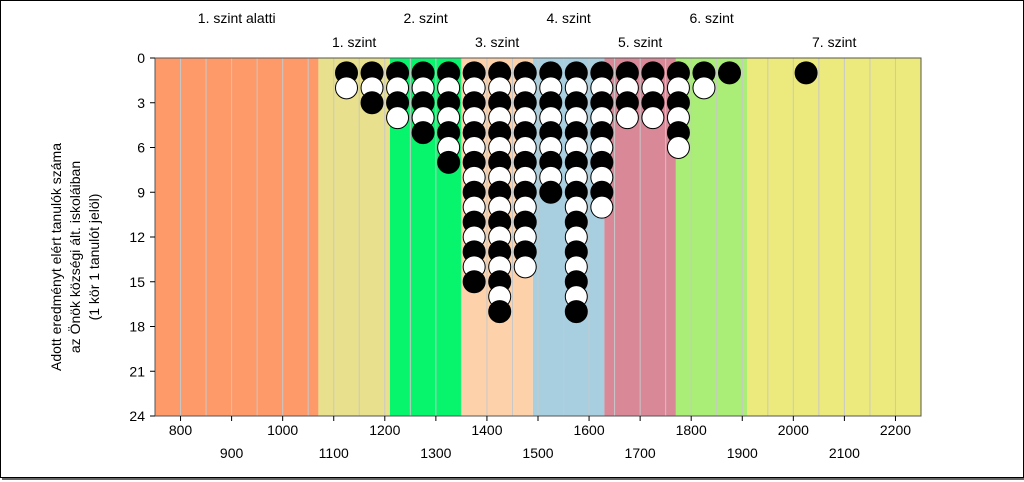 The height and width of the screenshot is (482, 1024). I want to click on y-tick-label: 12, so click(137, 237).